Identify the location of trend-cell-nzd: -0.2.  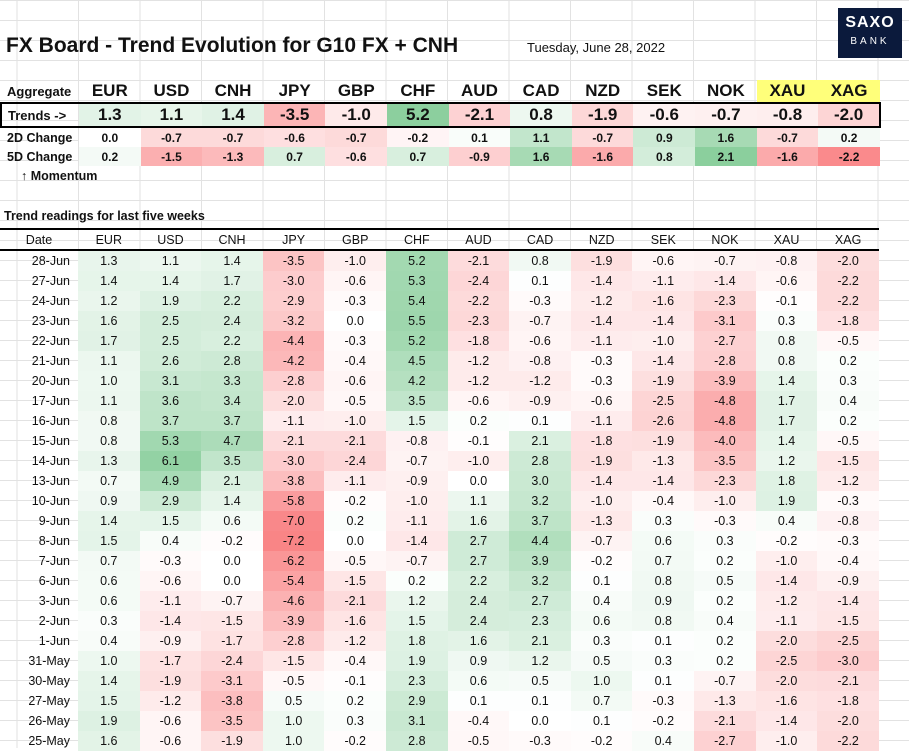
(601, 741).